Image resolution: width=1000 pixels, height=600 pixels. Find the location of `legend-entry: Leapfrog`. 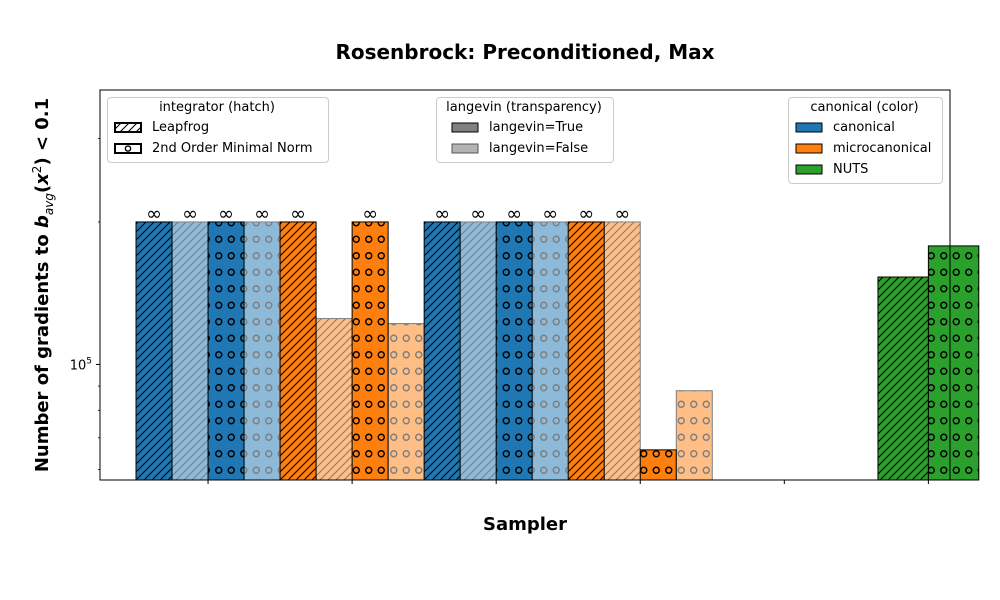

legend-entry: Leapfrog is located at coordinates (217, 127).